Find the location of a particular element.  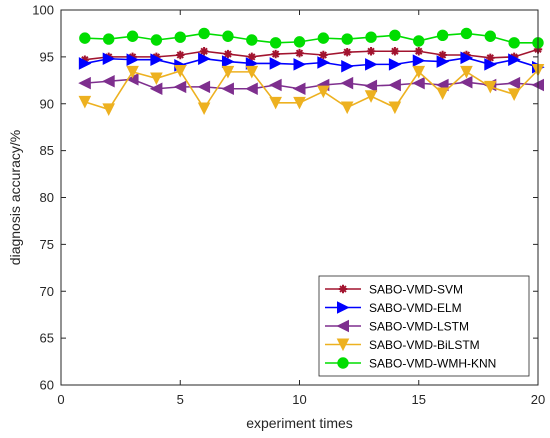

y-tick-label: 70 is located at coordinates (47, 291).